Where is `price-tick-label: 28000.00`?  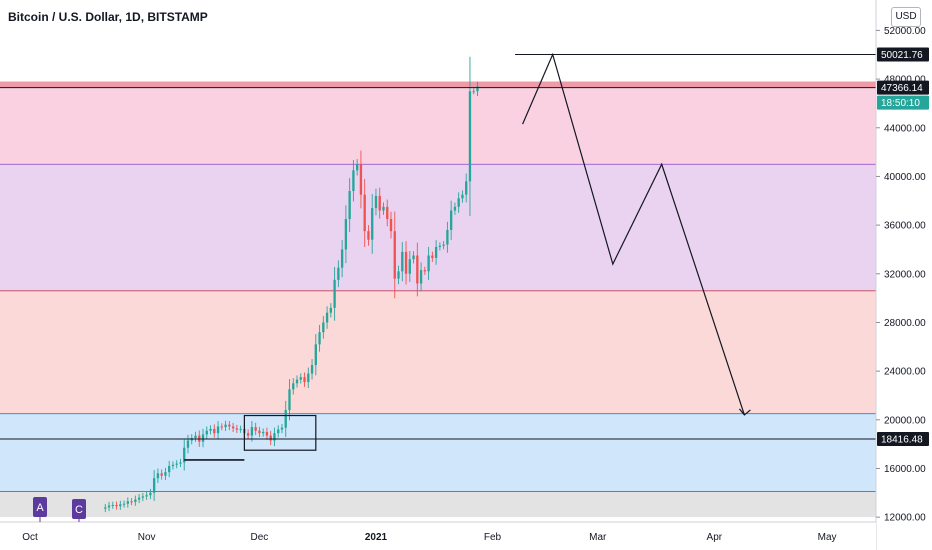 price-tick-label: 28000.00 is located at coordinates (905, 323).